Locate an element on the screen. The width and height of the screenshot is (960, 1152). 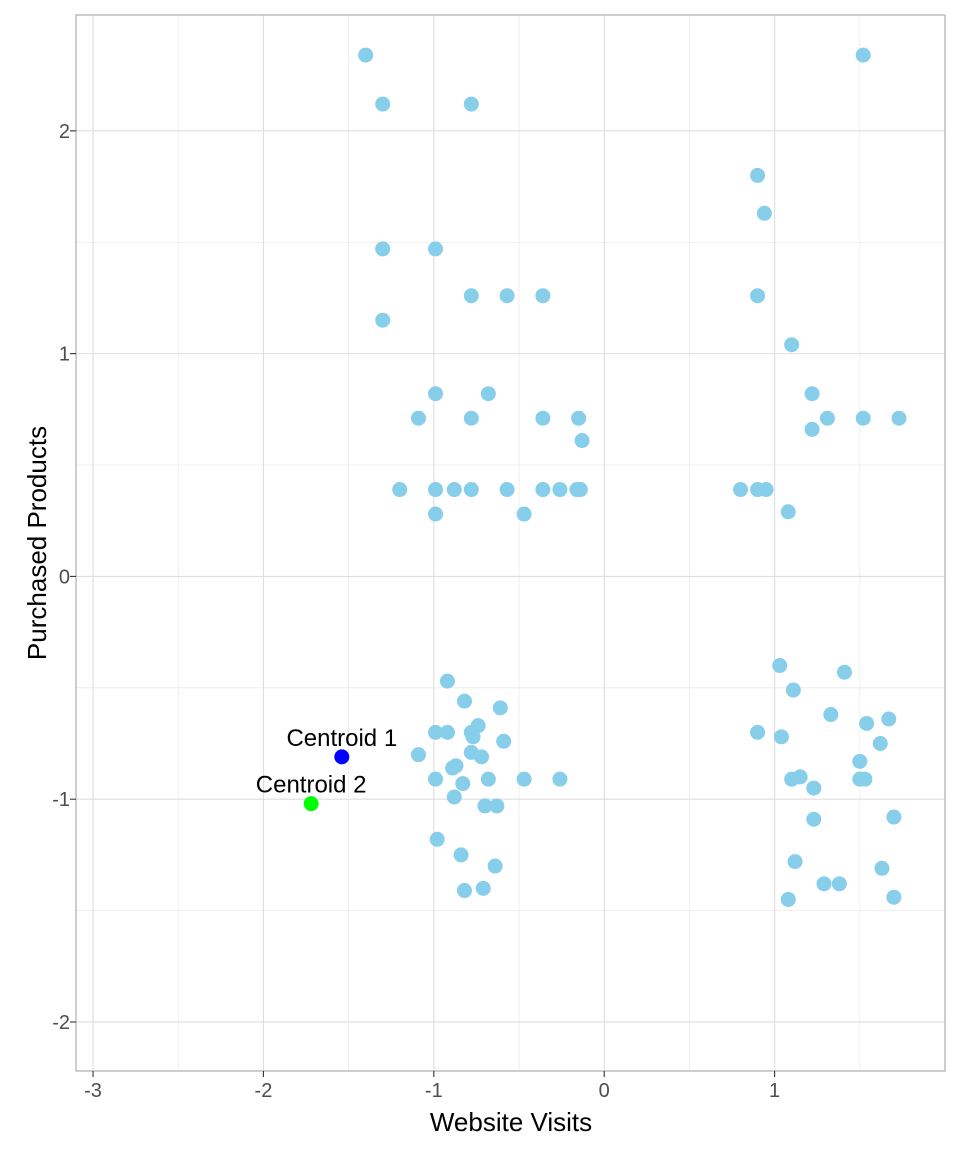
centroid-markers: Centroid 1 Centroid 2 is located at coordinates (326, 768).